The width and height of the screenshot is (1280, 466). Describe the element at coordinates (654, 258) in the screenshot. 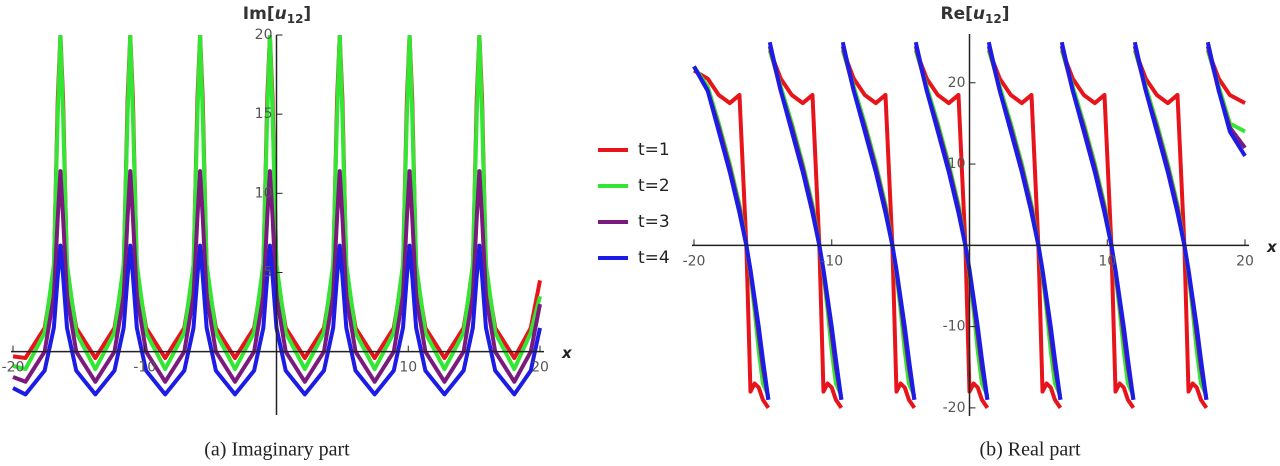

I see `legend-label: t=4` at that location.